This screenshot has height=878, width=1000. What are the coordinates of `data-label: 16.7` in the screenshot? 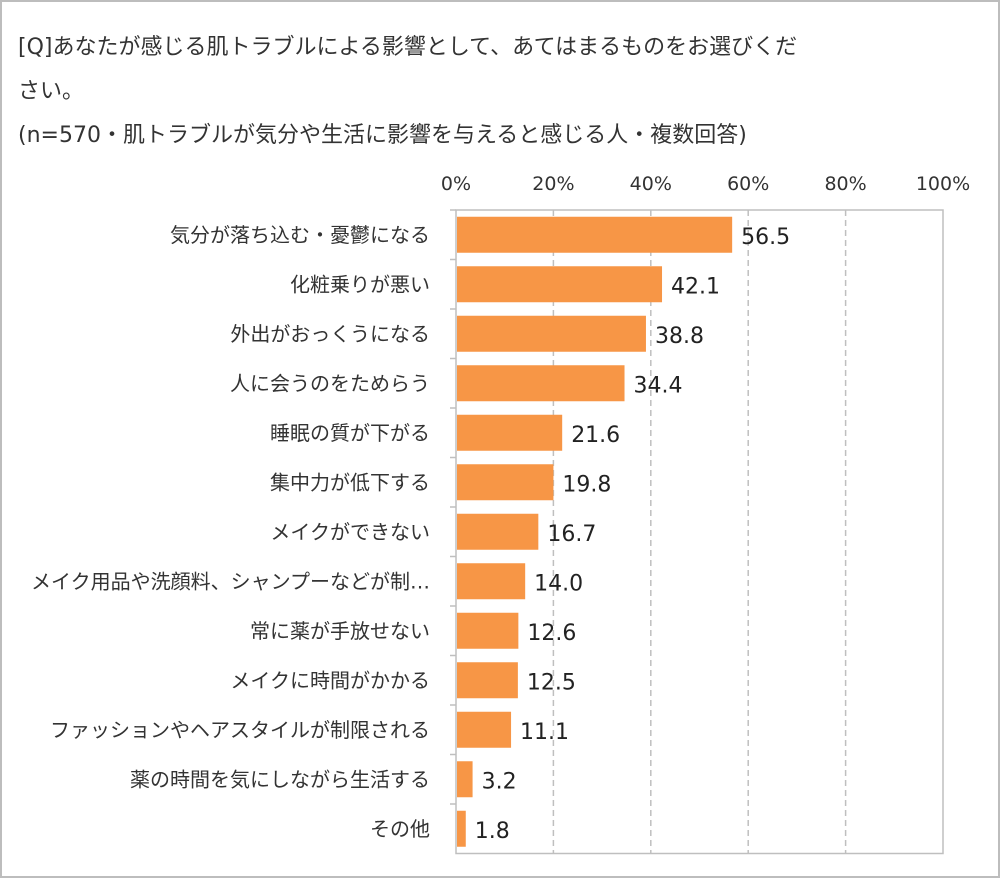 It's located at (571, 534).